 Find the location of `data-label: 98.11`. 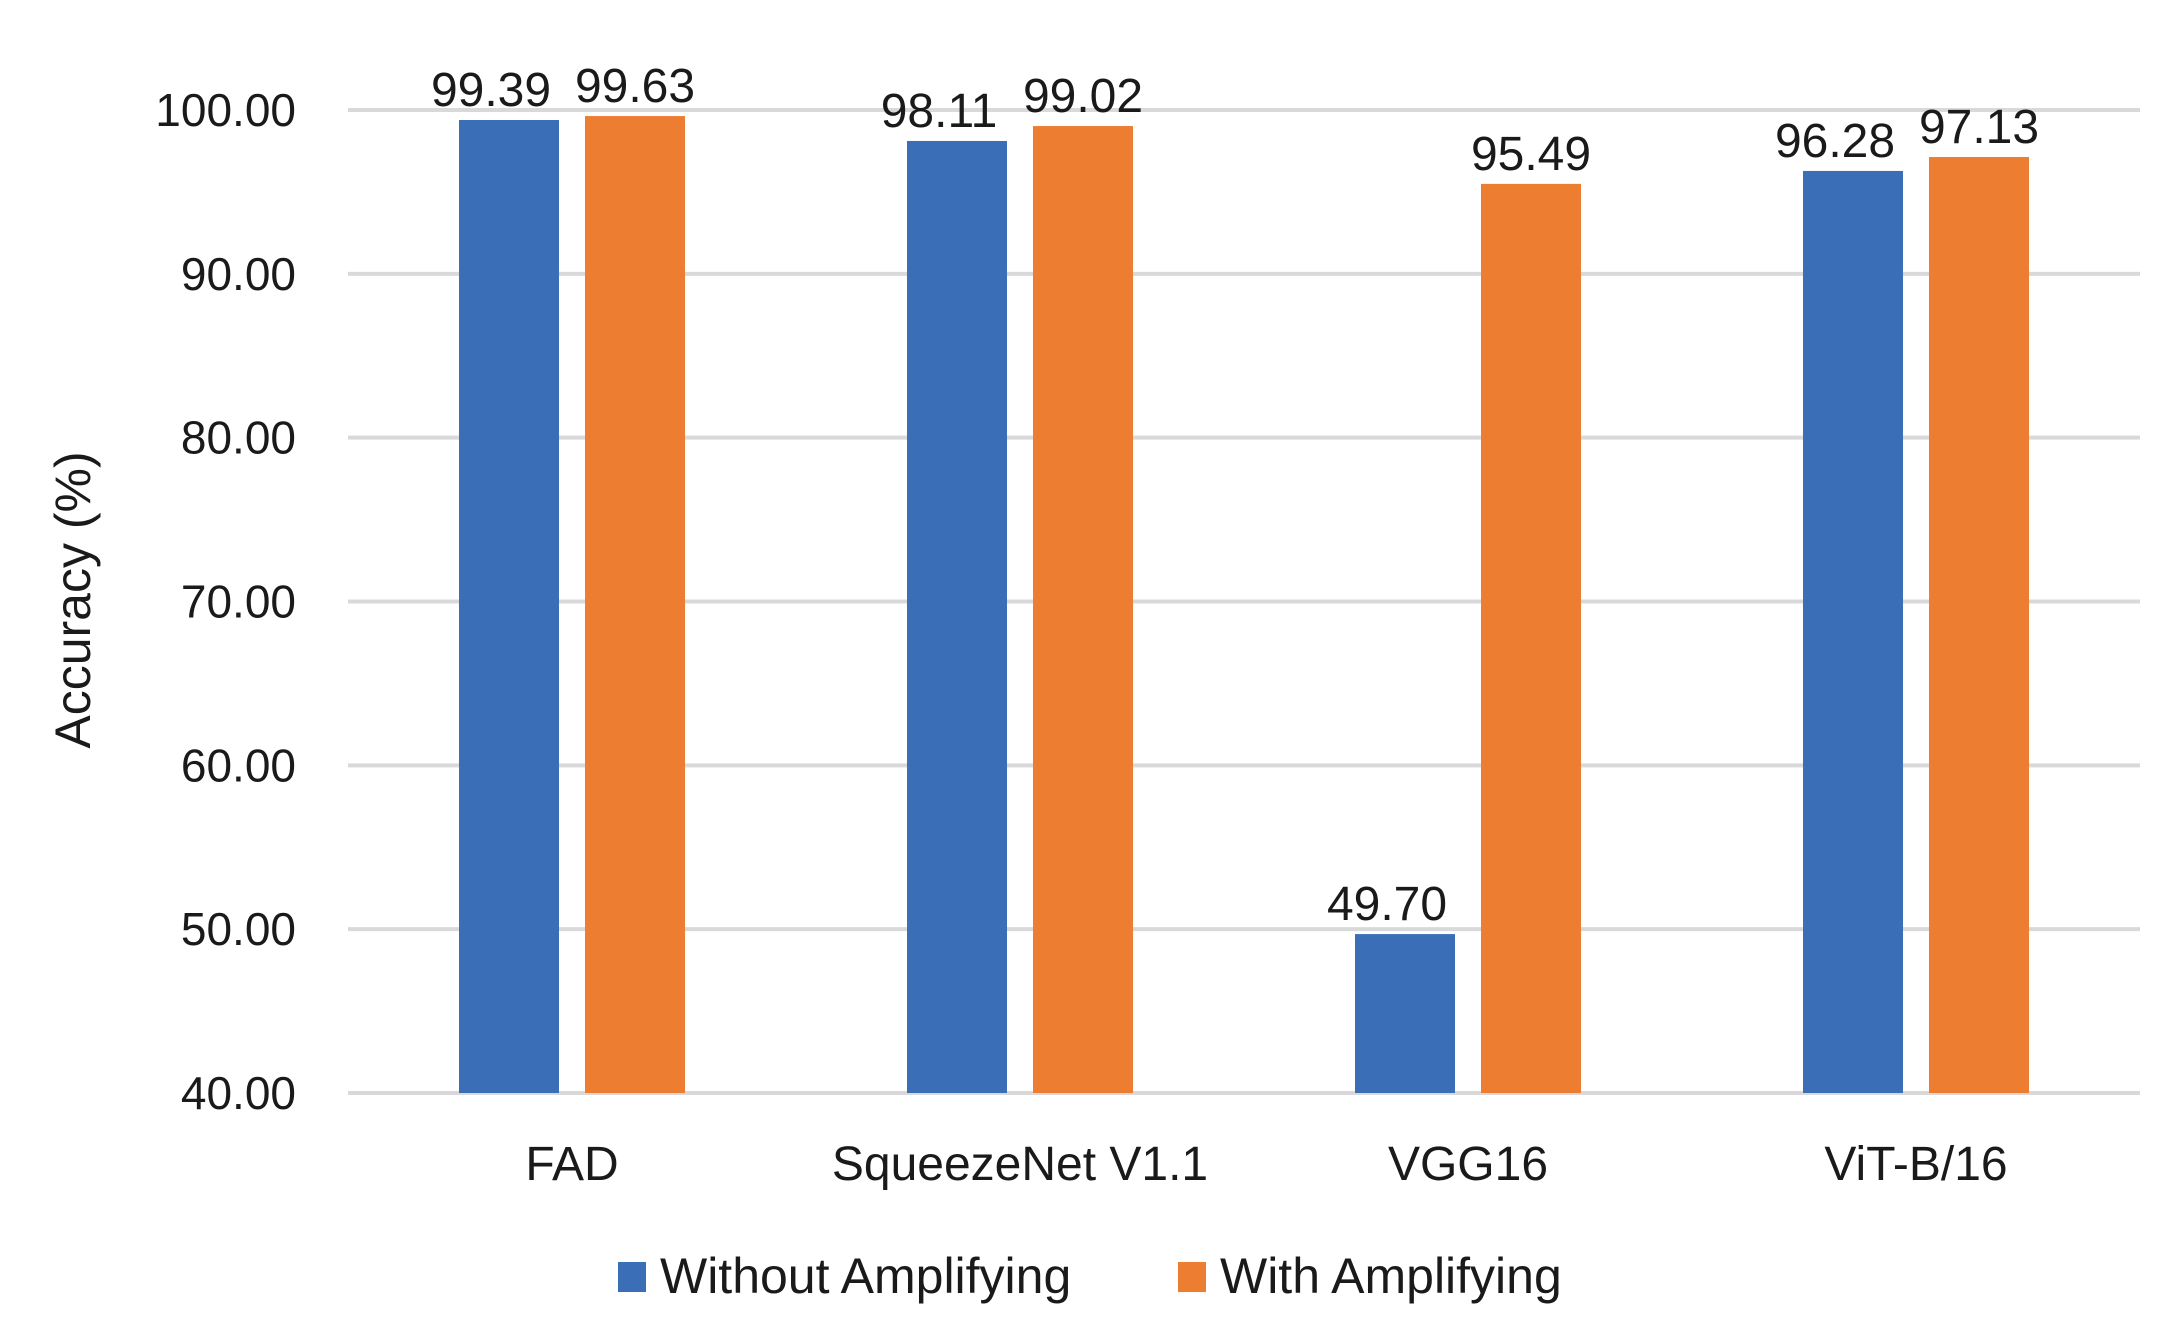

data-label: 98.11 is located at coordinates (939, 111).